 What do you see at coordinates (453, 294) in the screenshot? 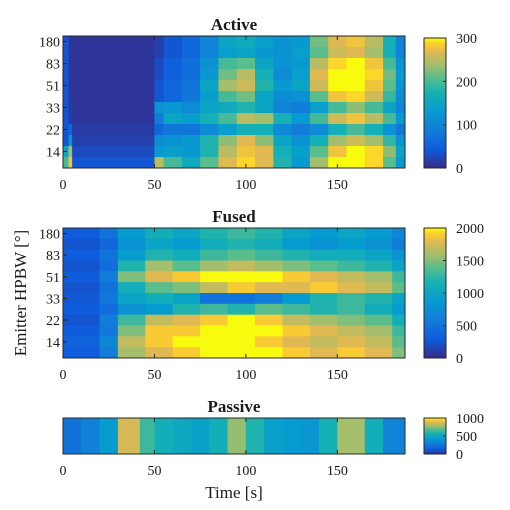
I see `colorbar: 2000 1500 1000 500 0` at bounding box center [453, 294].